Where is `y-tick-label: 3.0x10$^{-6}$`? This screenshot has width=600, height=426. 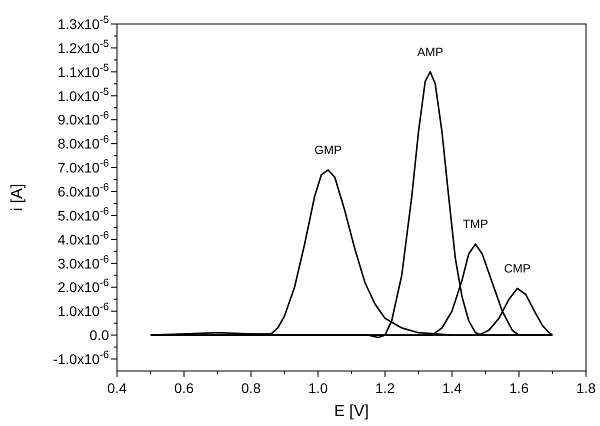
y-tick-label: 3.0x10$^{-6}$ is located at coordinates (84, 262).